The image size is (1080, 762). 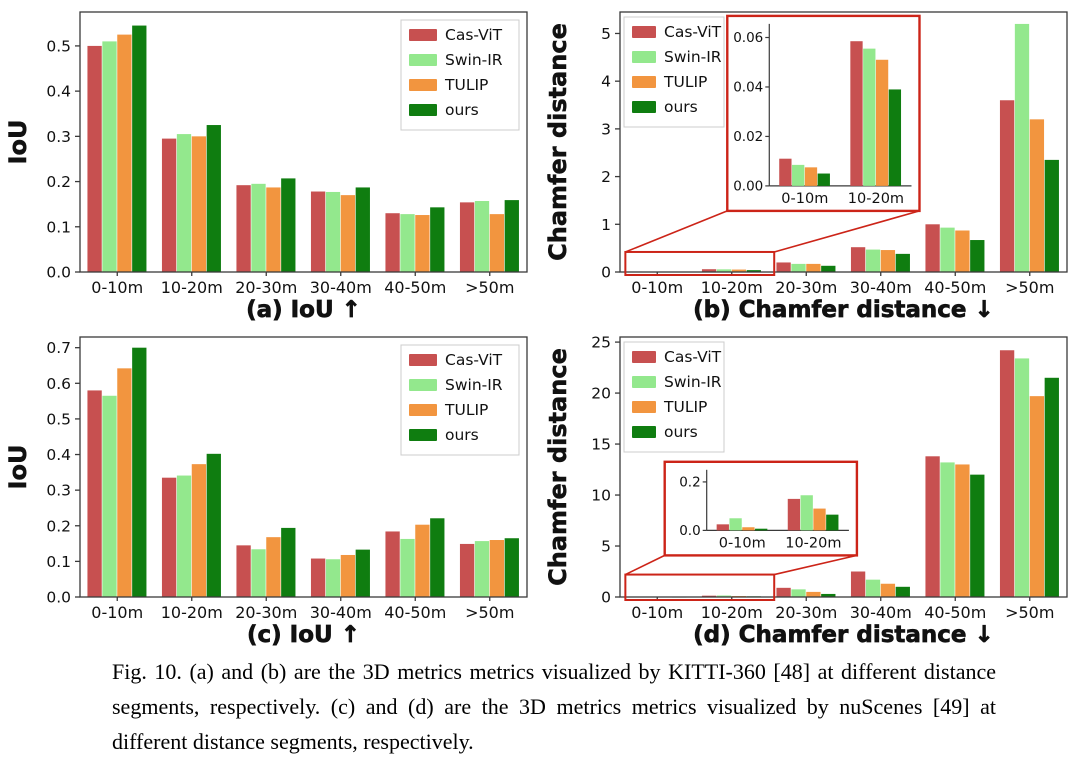 I want to click on zoom-source-rect, so click(x=700, y=587).